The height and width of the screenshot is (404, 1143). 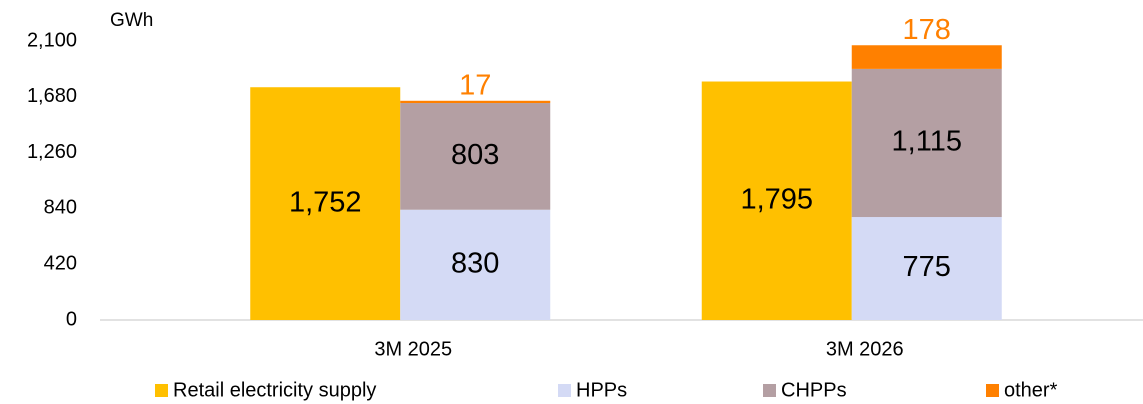 What do you see at coordinates (814, 390) in the screenshot?
I see `legend-label: CHPPs` at bounding box center [814, 390].